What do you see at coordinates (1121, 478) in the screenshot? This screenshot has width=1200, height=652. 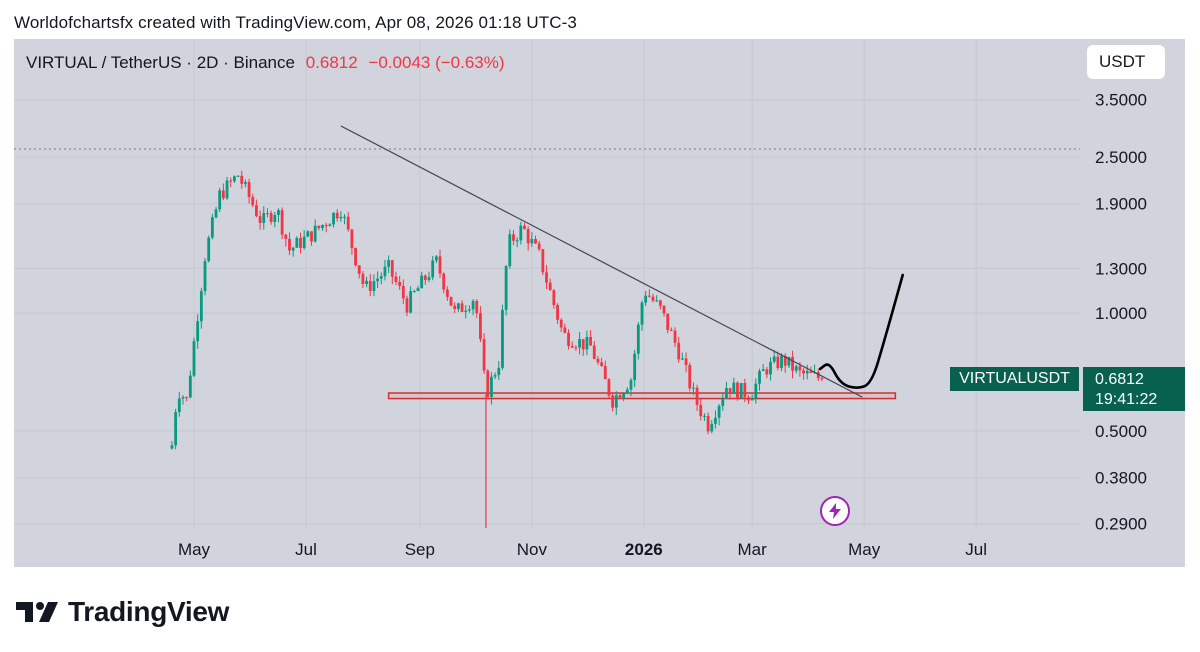 I see `y-tick-label: 0.3800` at bounding box center [1121, 478].